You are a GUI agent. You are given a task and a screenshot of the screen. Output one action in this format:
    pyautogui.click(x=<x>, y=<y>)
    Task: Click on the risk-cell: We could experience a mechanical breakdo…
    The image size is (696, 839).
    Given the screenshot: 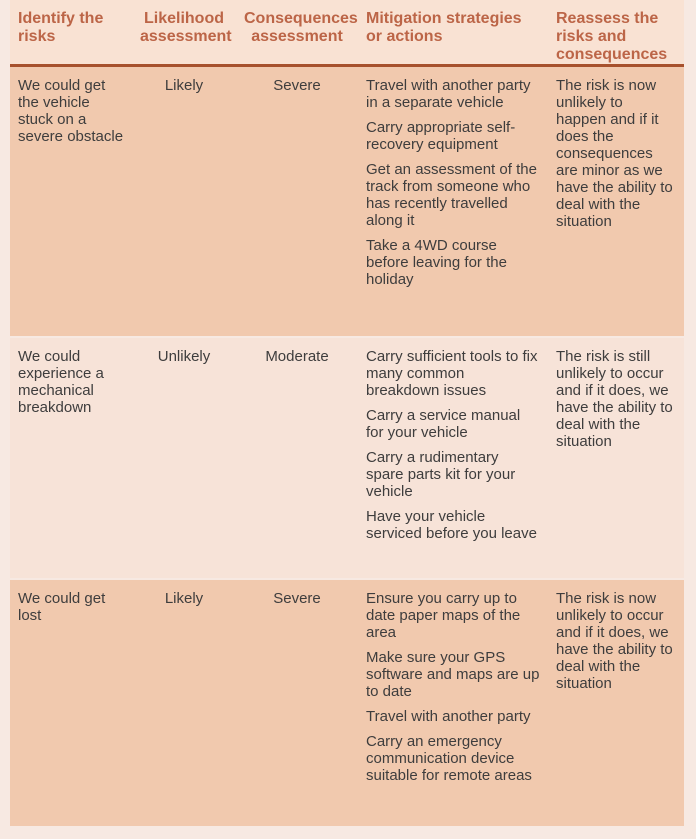 What is the action you would take?
    pyautogui.click(x=61, y=382)
    